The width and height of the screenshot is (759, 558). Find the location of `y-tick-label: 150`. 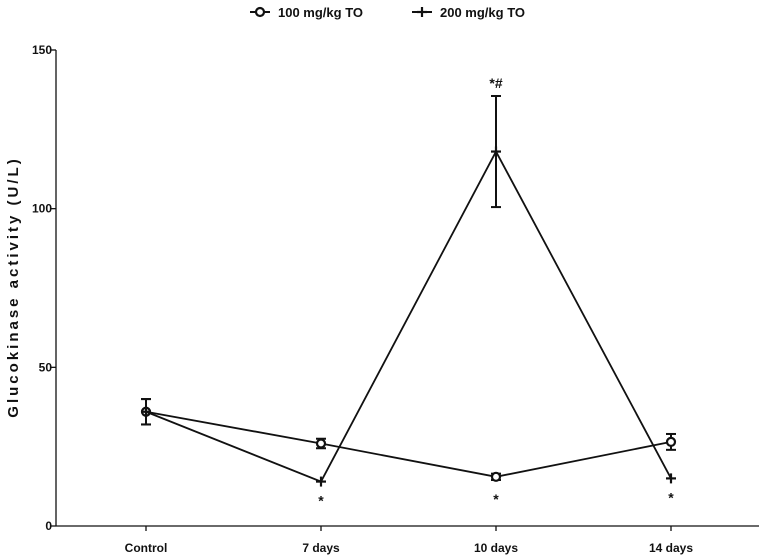

y-tick-label: 150 is located at coordinates (42, 50).